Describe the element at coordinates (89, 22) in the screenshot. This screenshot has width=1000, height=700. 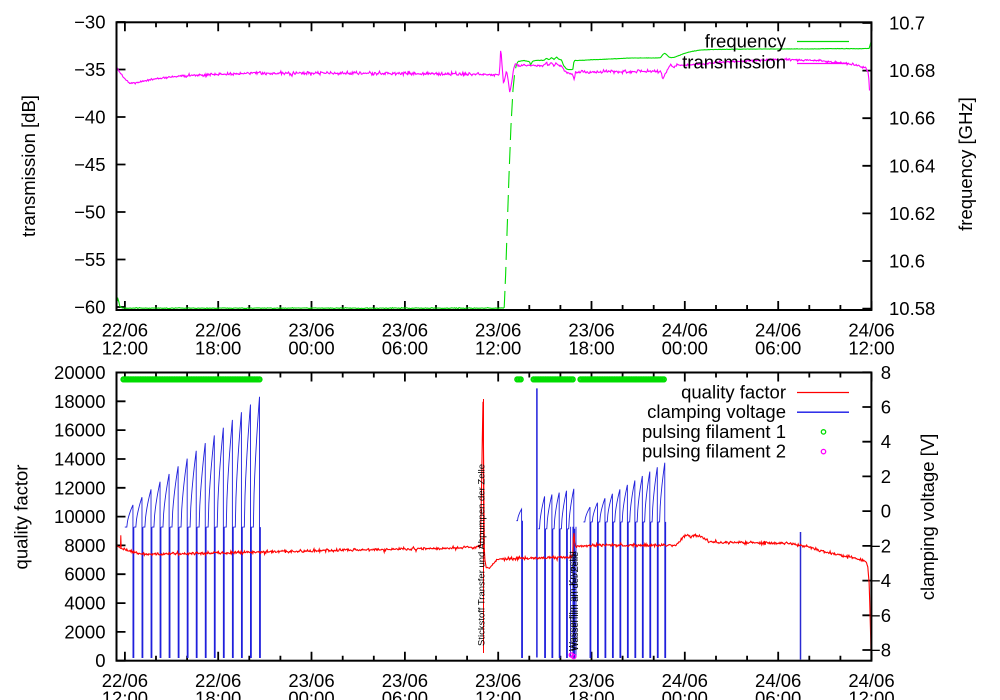
I see `svg-text: −30` at that location.